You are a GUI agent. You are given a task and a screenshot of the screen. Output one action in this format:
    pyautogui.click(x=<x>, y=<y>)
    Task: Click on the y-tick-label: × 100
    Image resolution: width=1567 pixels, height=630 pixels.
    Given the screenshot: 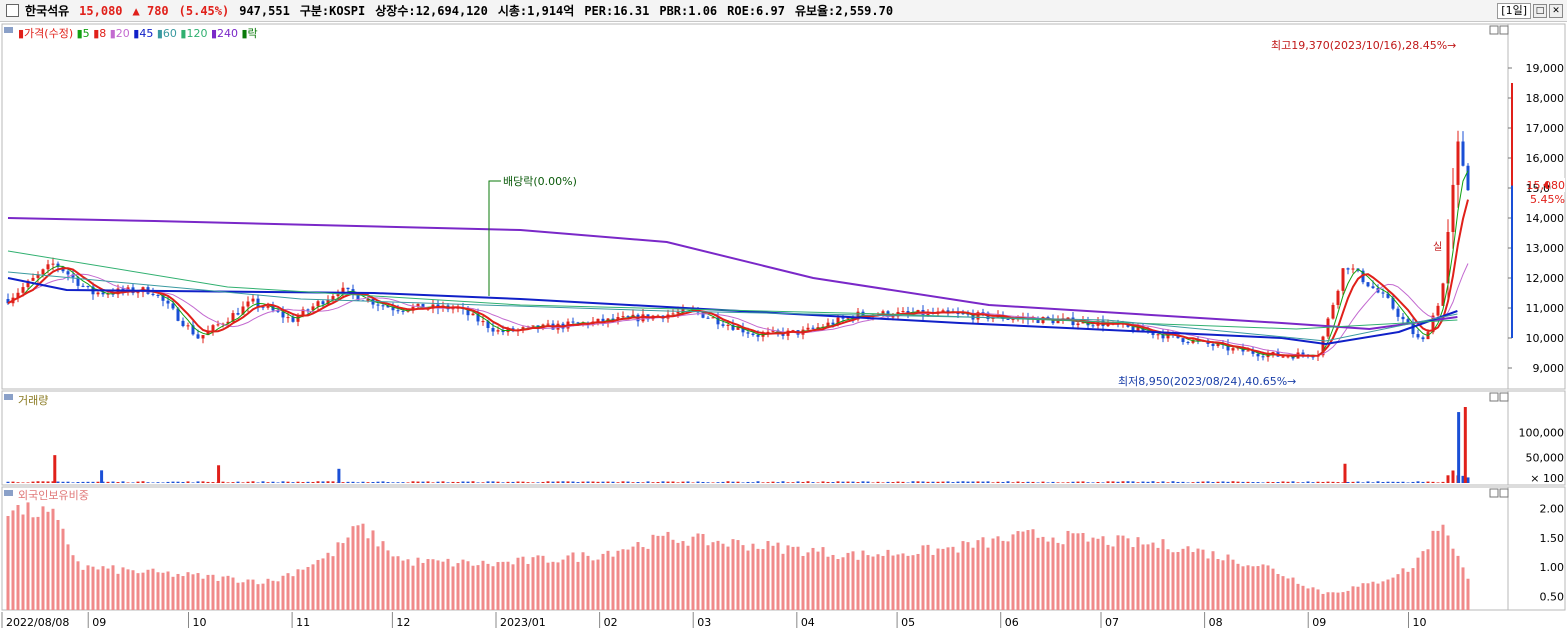 What is the action you would take?
    pyautogui.click(x=1547, y=478)
    